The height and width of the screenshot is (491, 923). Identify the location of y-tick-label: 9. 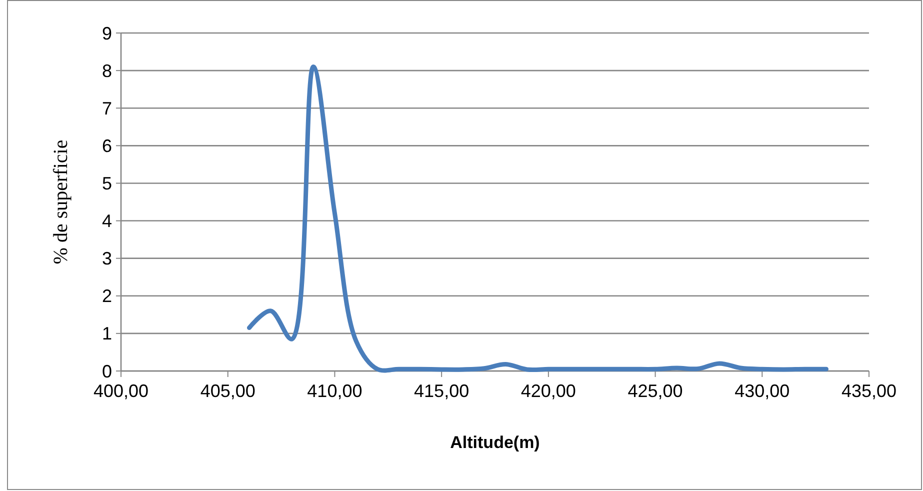
(107, 33).